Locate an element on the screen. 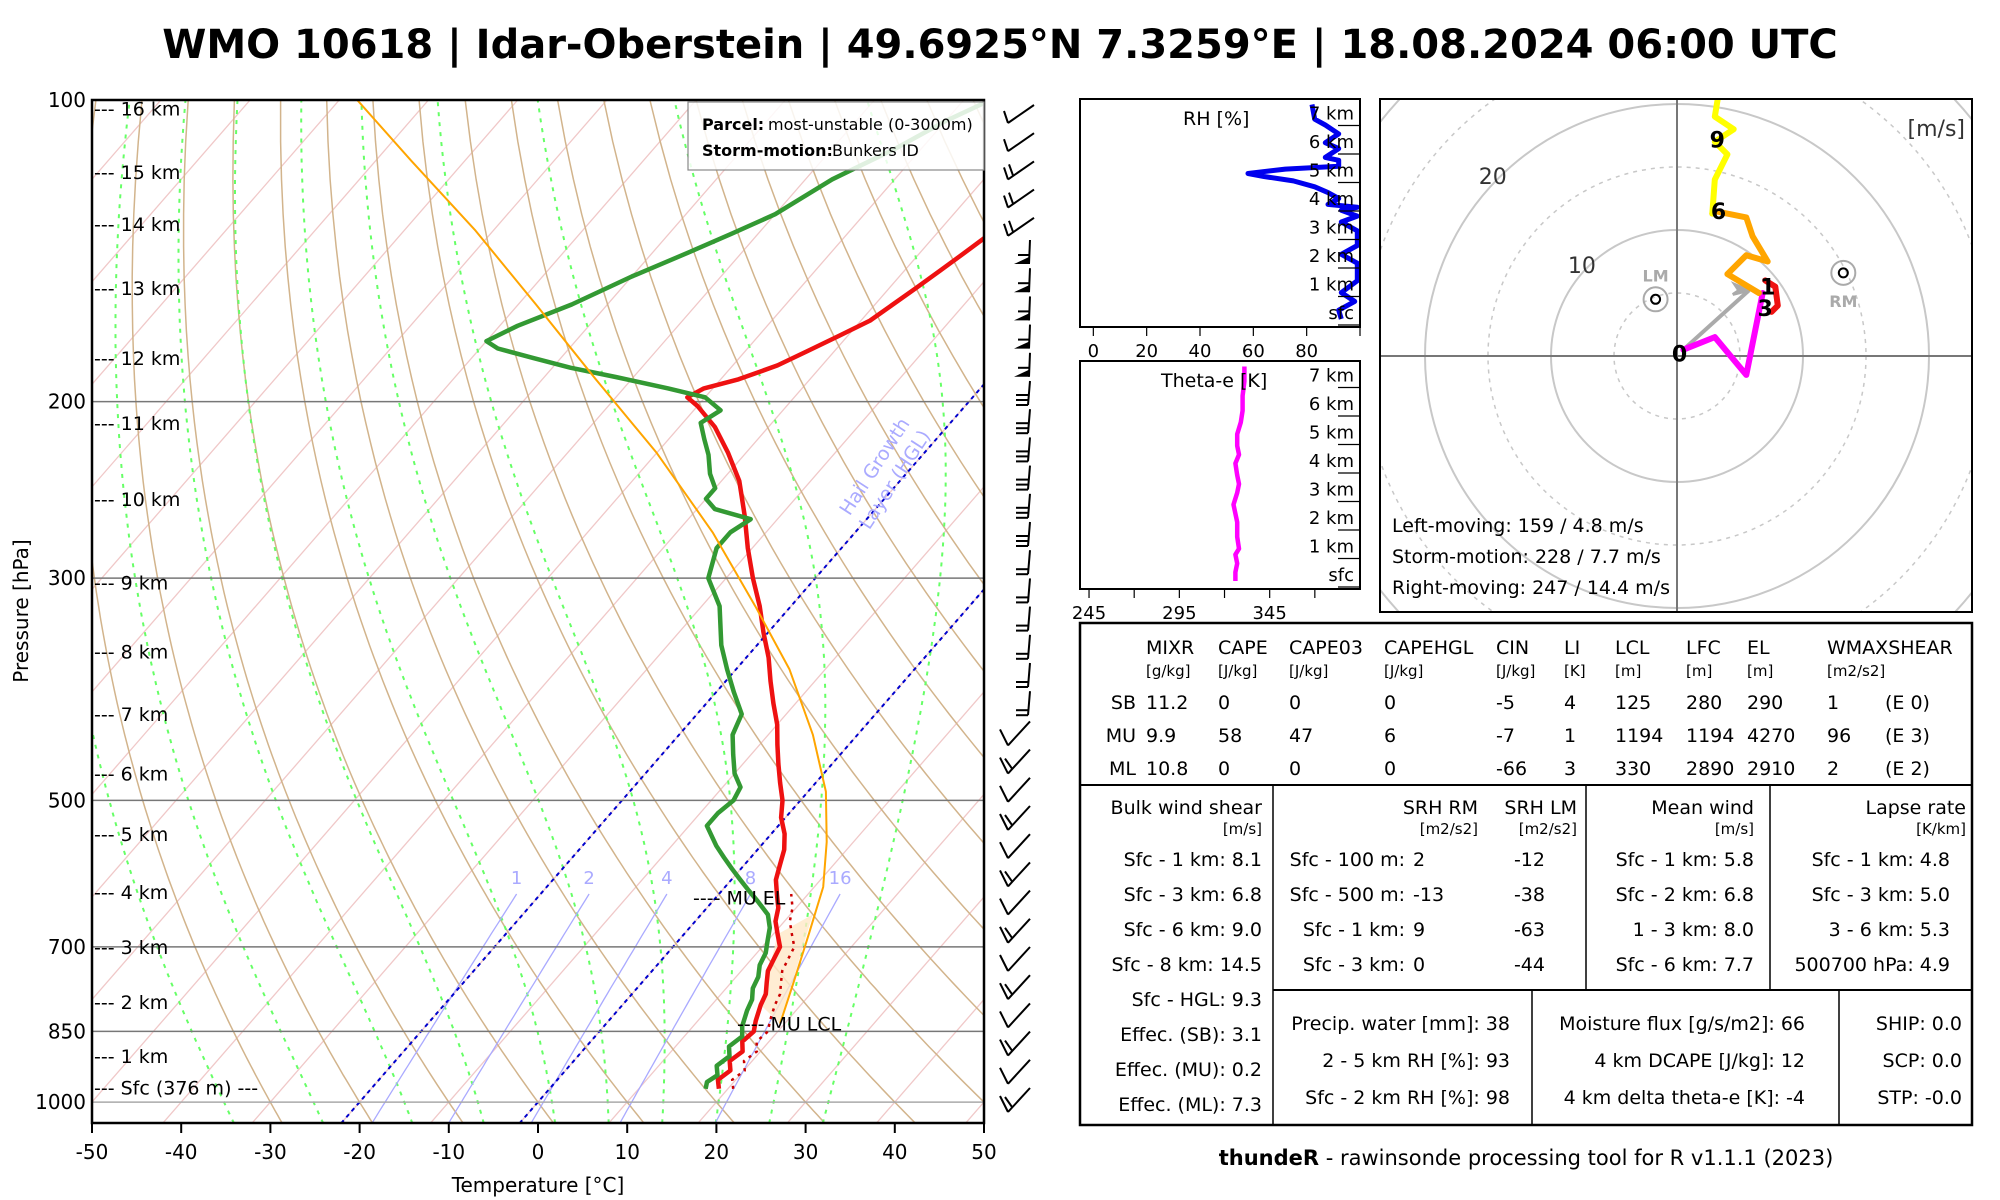 The height and width of the screenshot is (1200, 2000). x-tick-label: -20 is located at coordinates (359, 1152).